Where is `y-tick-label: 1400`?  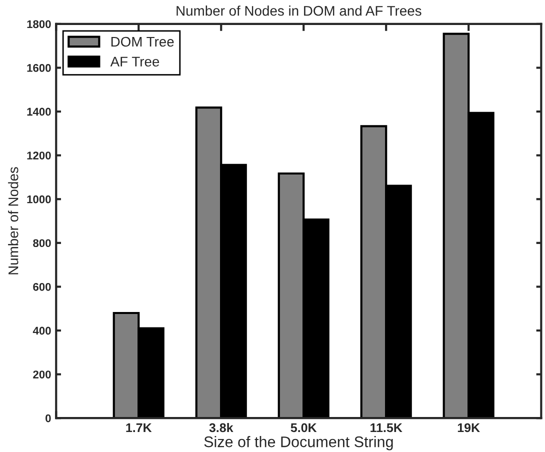
y-tick-label: 1400 is located at coordinates (39, 112).